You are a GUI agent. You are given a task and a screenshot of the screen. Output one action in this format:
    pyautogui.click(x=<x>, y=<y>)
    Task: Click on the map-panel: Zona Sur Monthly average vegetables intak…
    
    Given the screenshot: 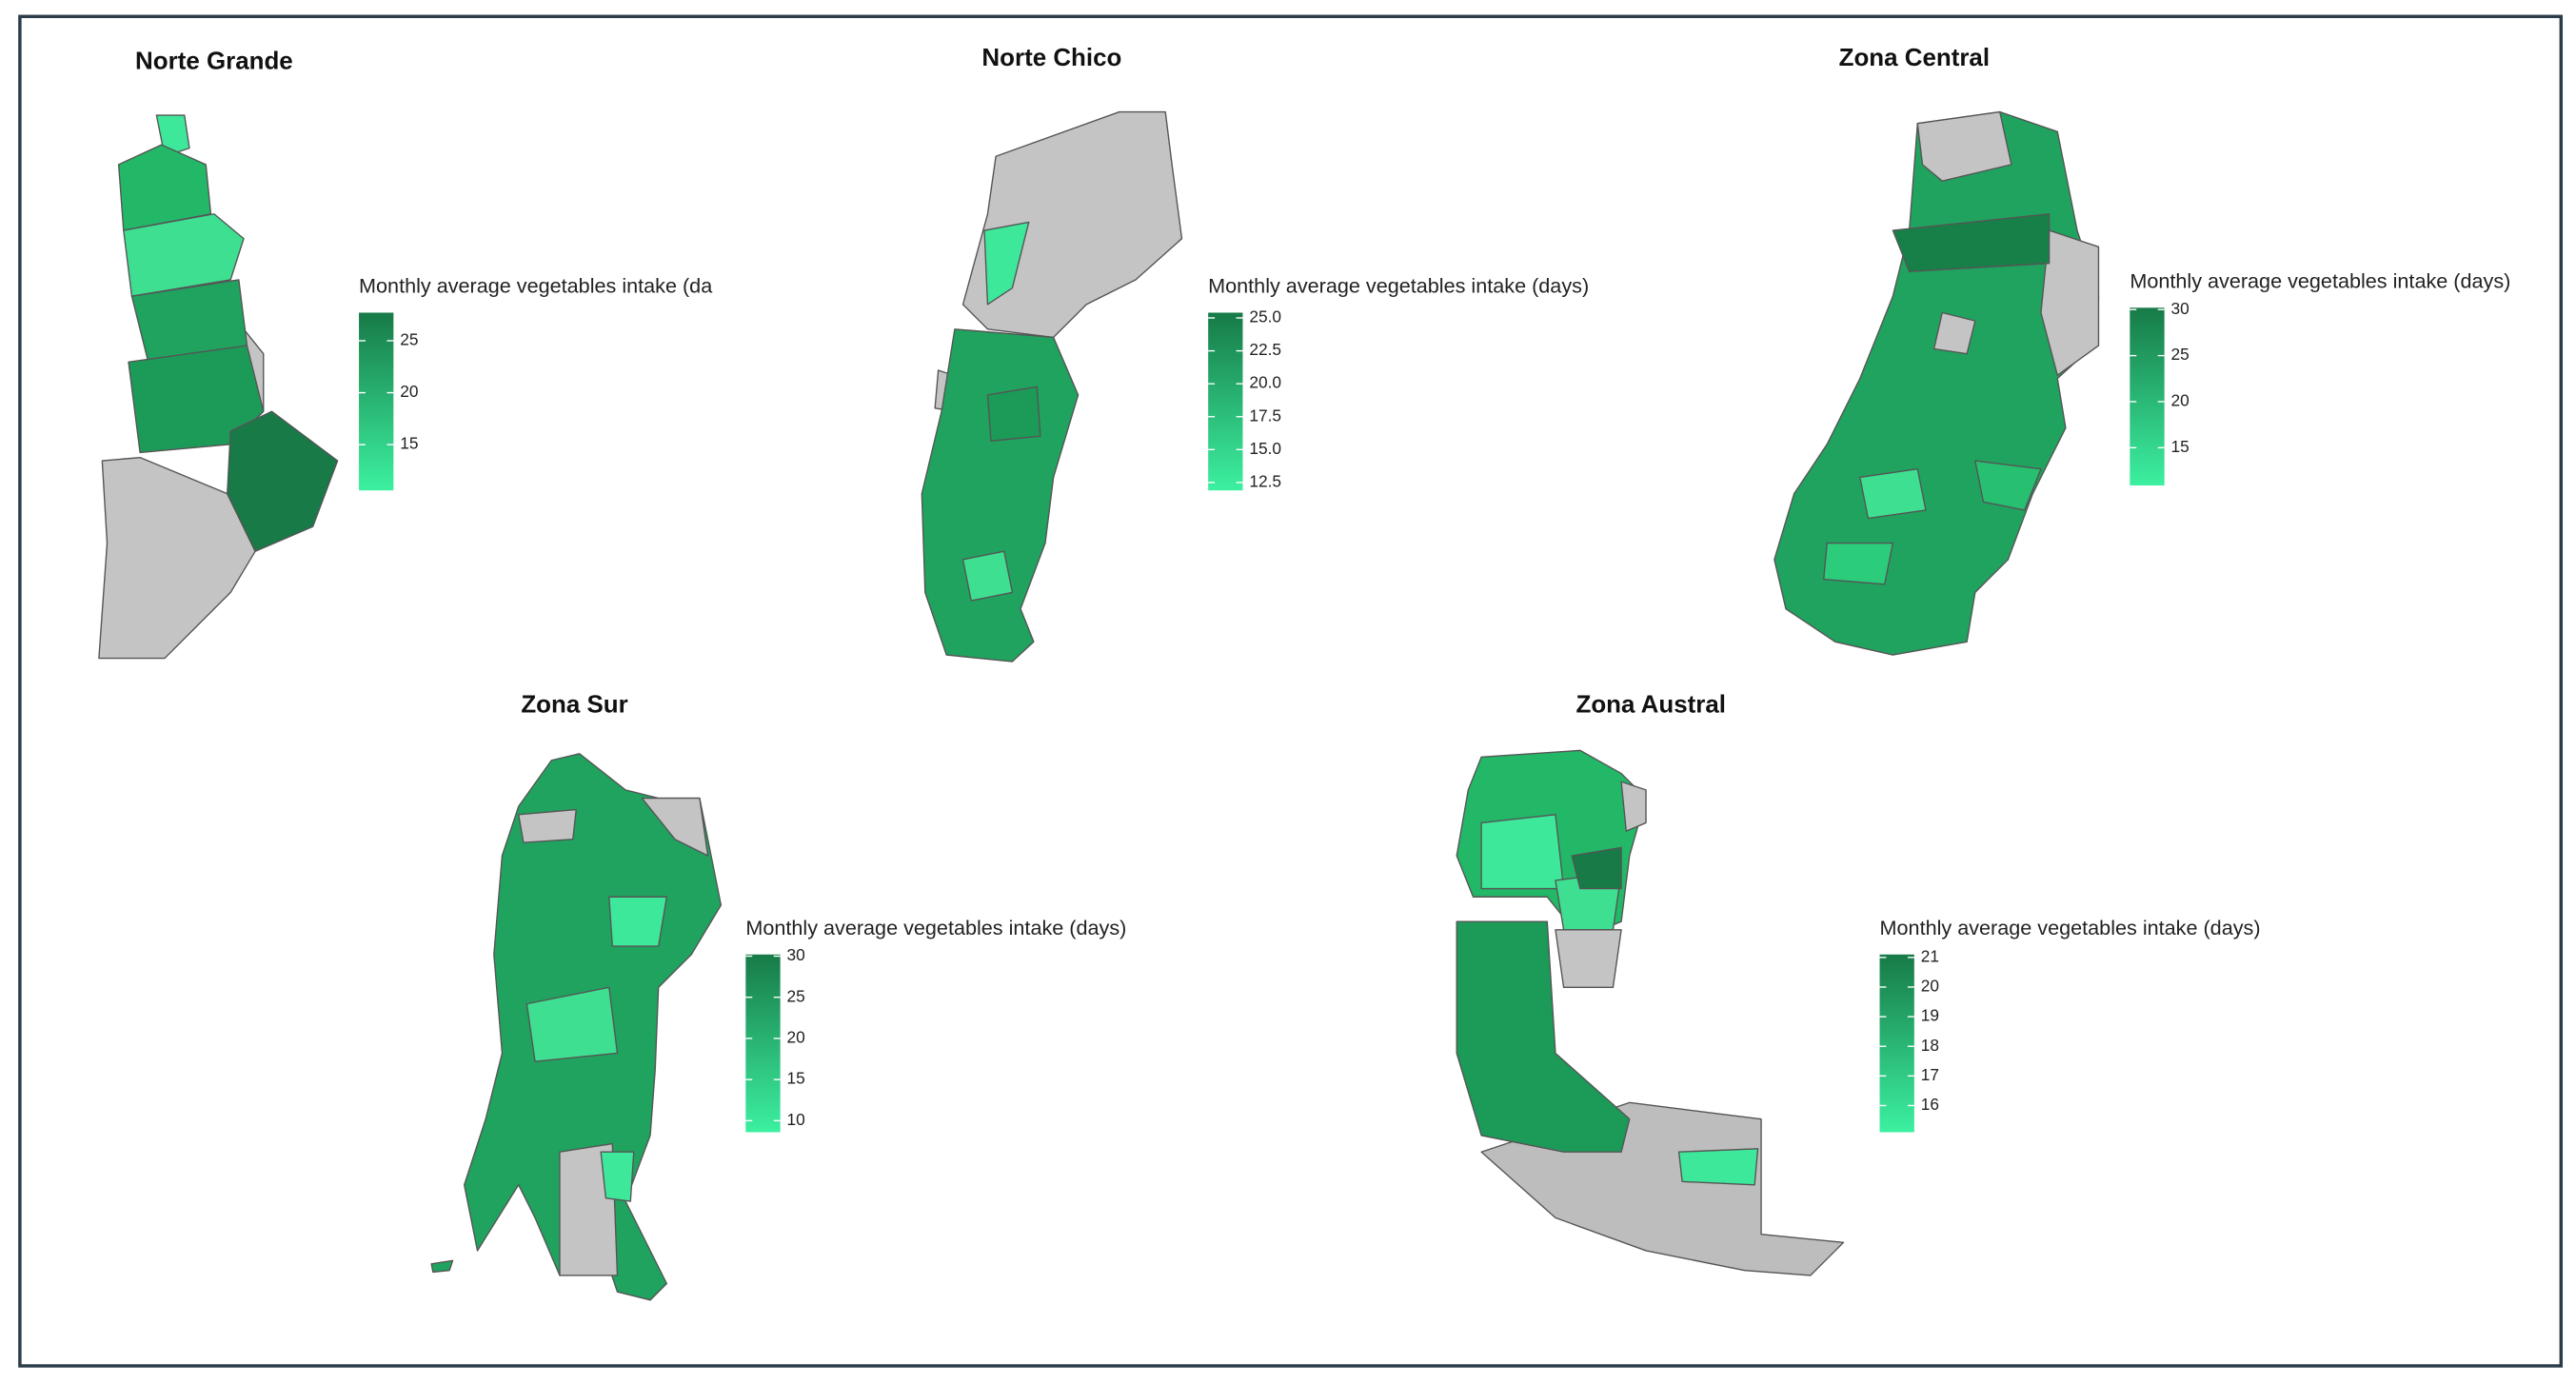 What is the action you would take?
    pyautogui.click(x=778, y=996)
    